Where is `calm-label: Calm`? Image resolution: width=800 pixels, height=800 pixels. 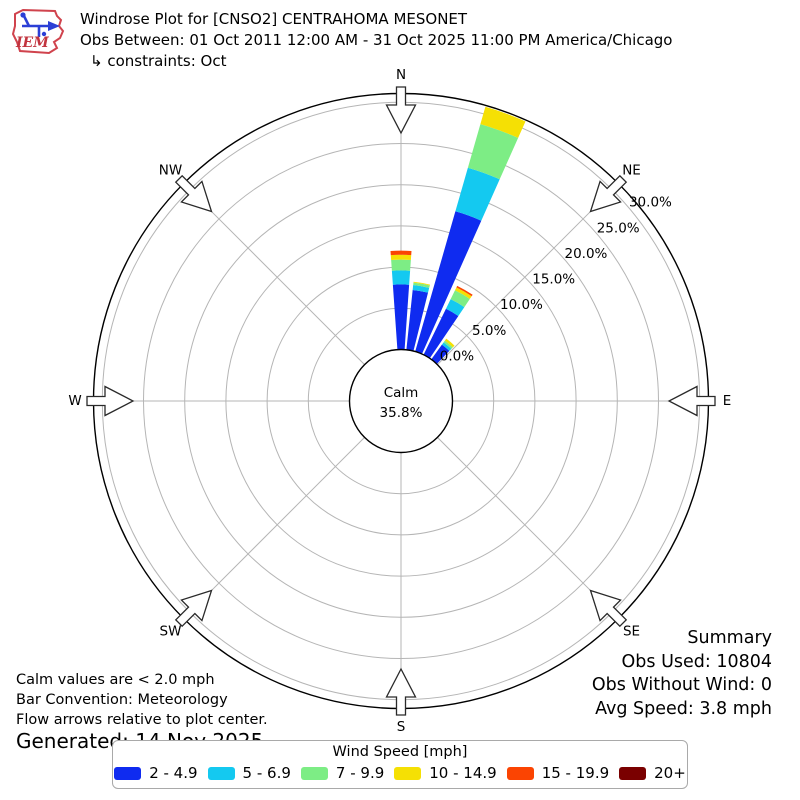 calm-label: Calm is located at coordinates (401, 393).